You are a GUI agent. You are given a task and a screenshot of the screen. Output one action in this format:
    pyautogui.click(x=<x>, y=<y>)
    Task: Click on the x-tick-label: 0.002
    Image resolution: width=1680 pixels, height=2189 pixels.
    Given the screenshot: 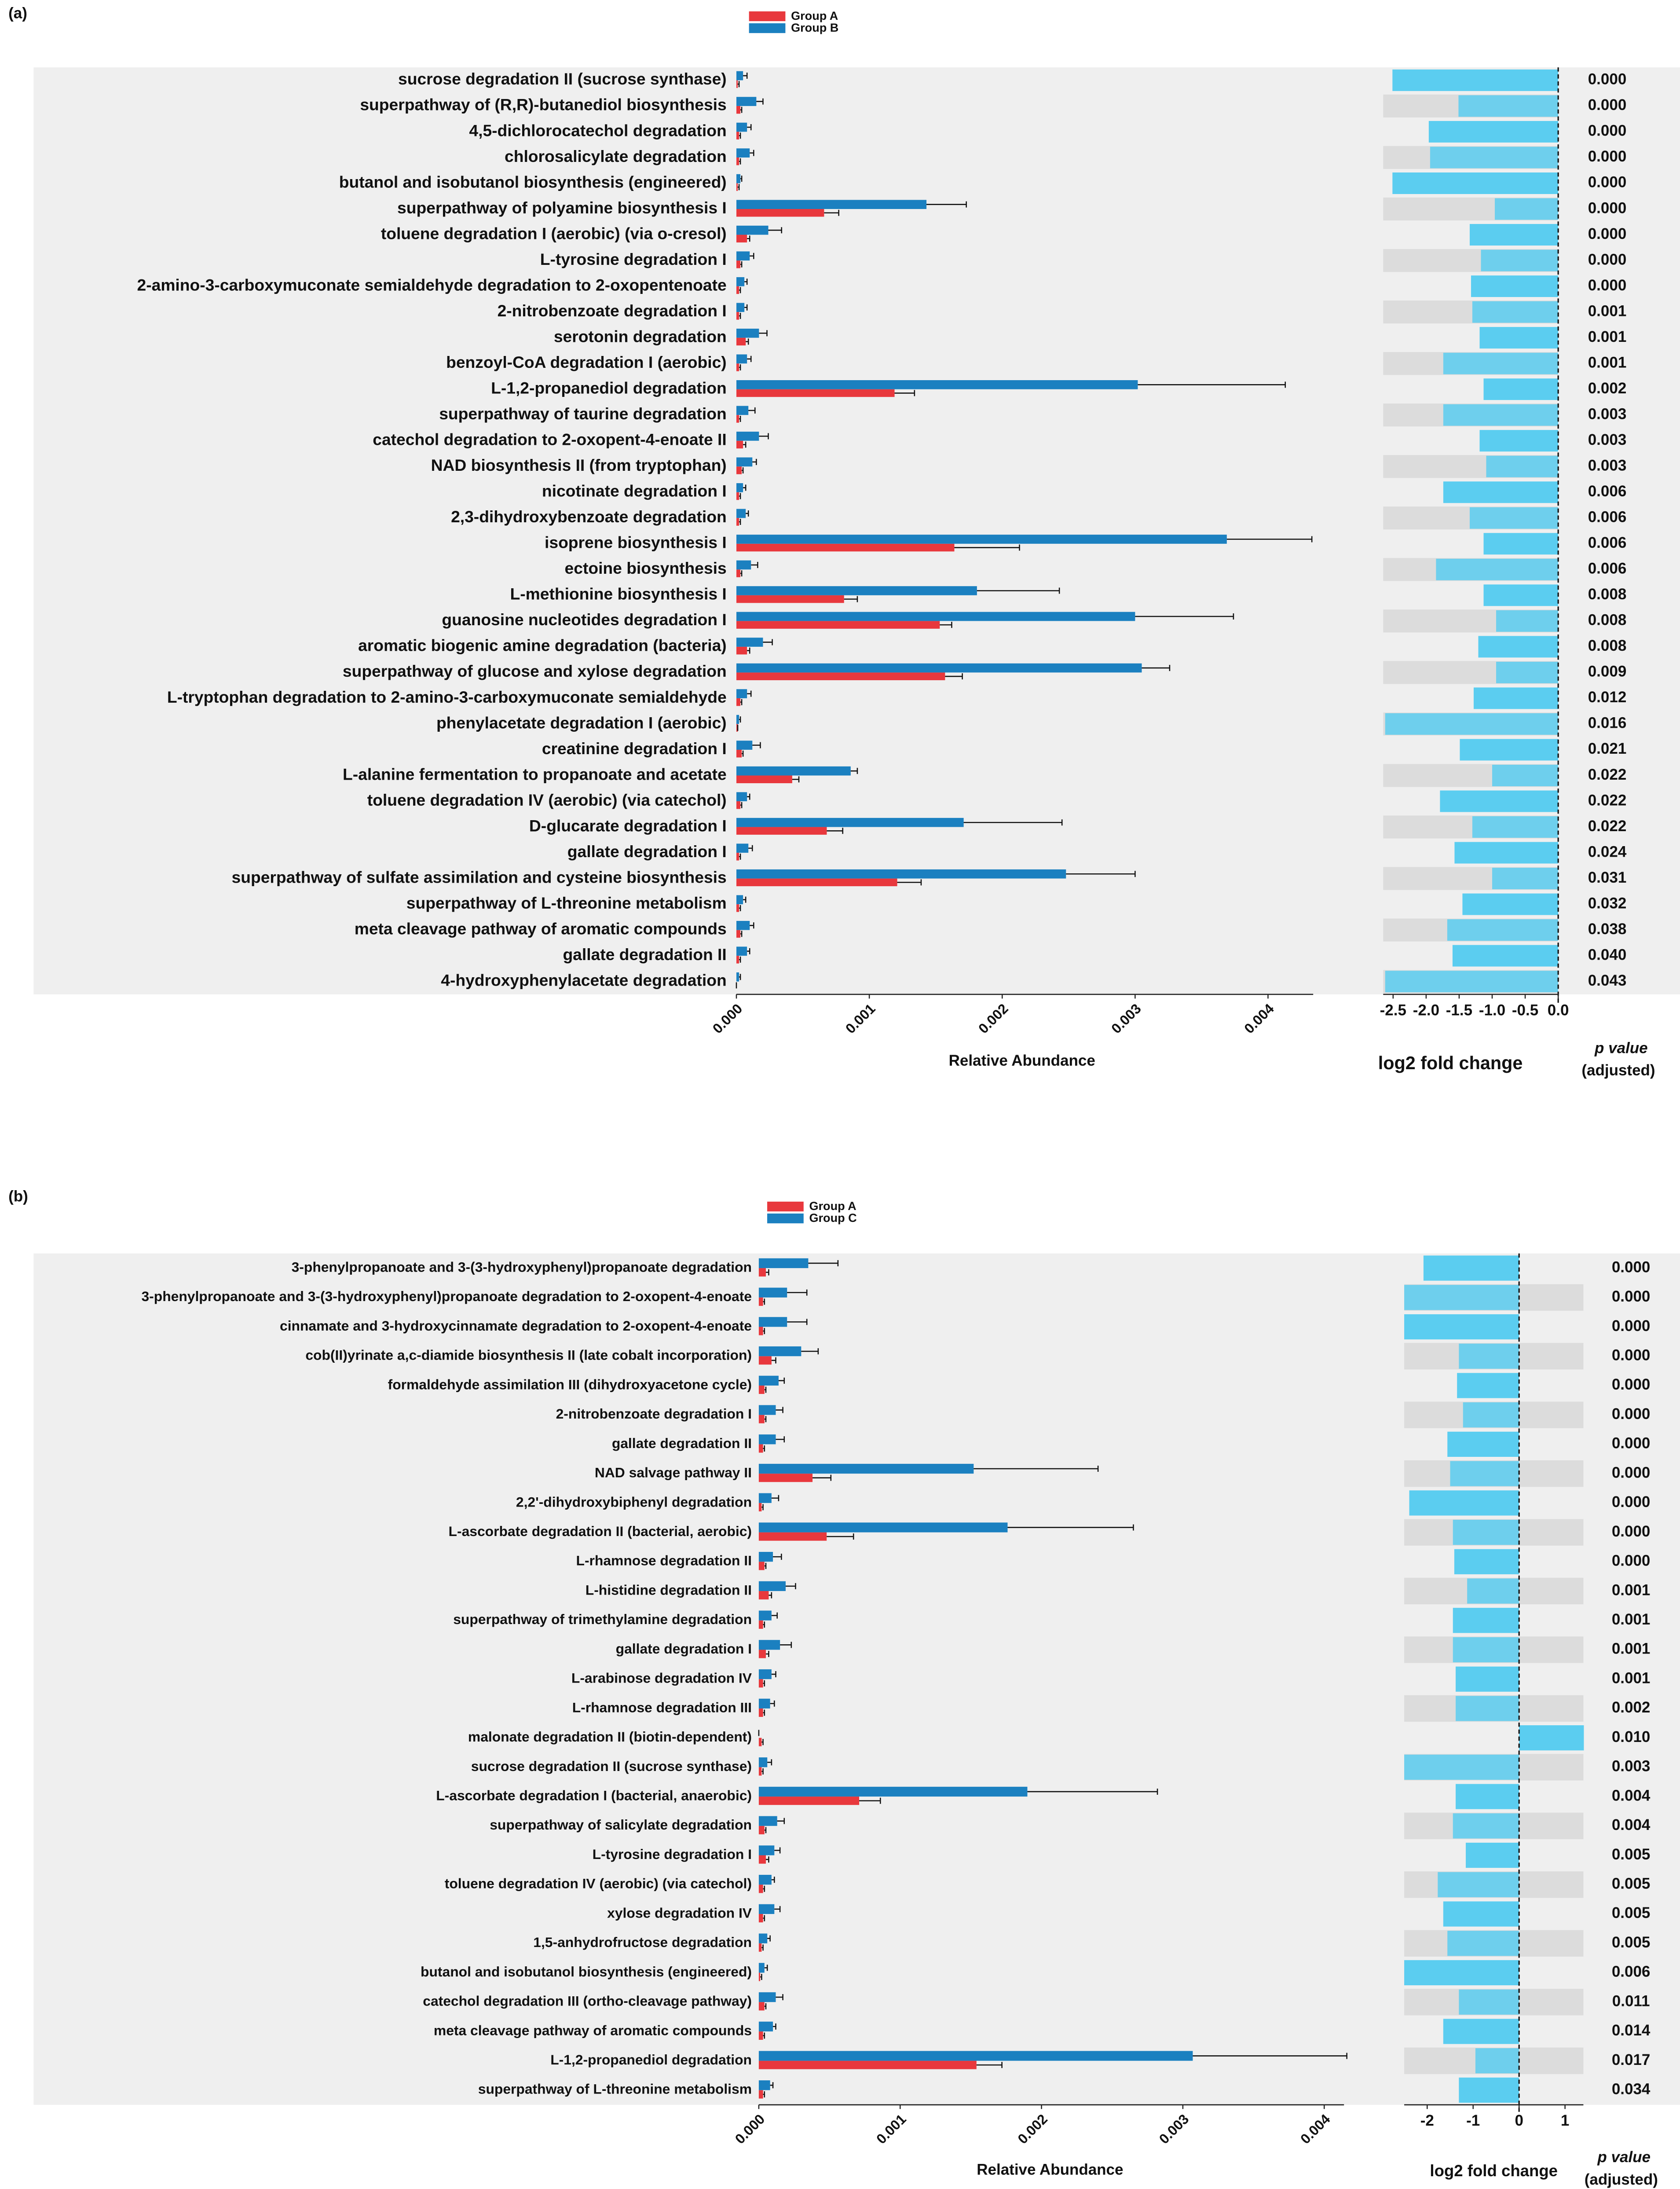 What is the action you would take?
    pyautogui.click(x=1032, y=2129)
    